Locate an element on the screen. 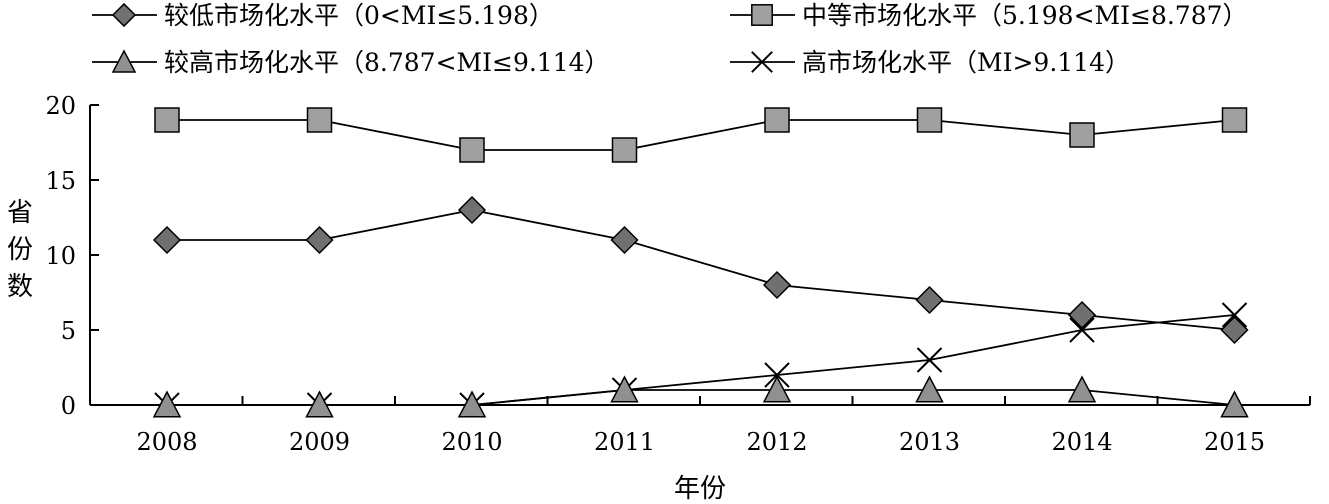  legend-label: 中等市场化水平（5.198<MI≤8.787） is located at coordinates (1025, 15).